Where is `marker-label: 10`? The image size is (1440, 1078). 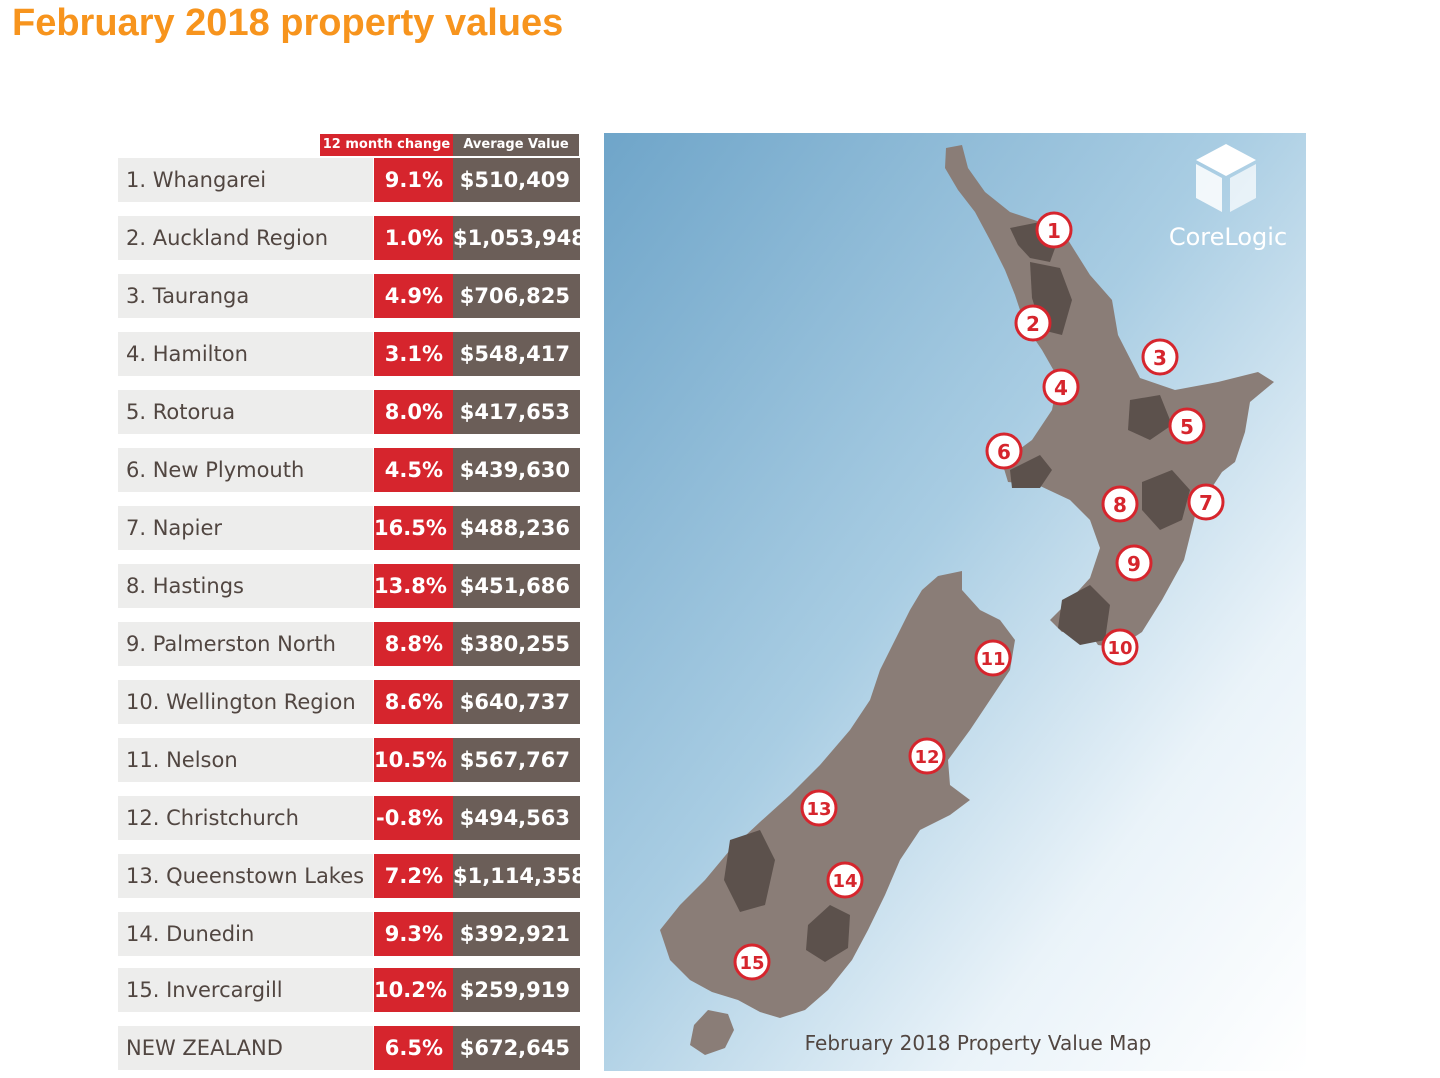
marker-label: 10 is located at coordinates (1119, 648).